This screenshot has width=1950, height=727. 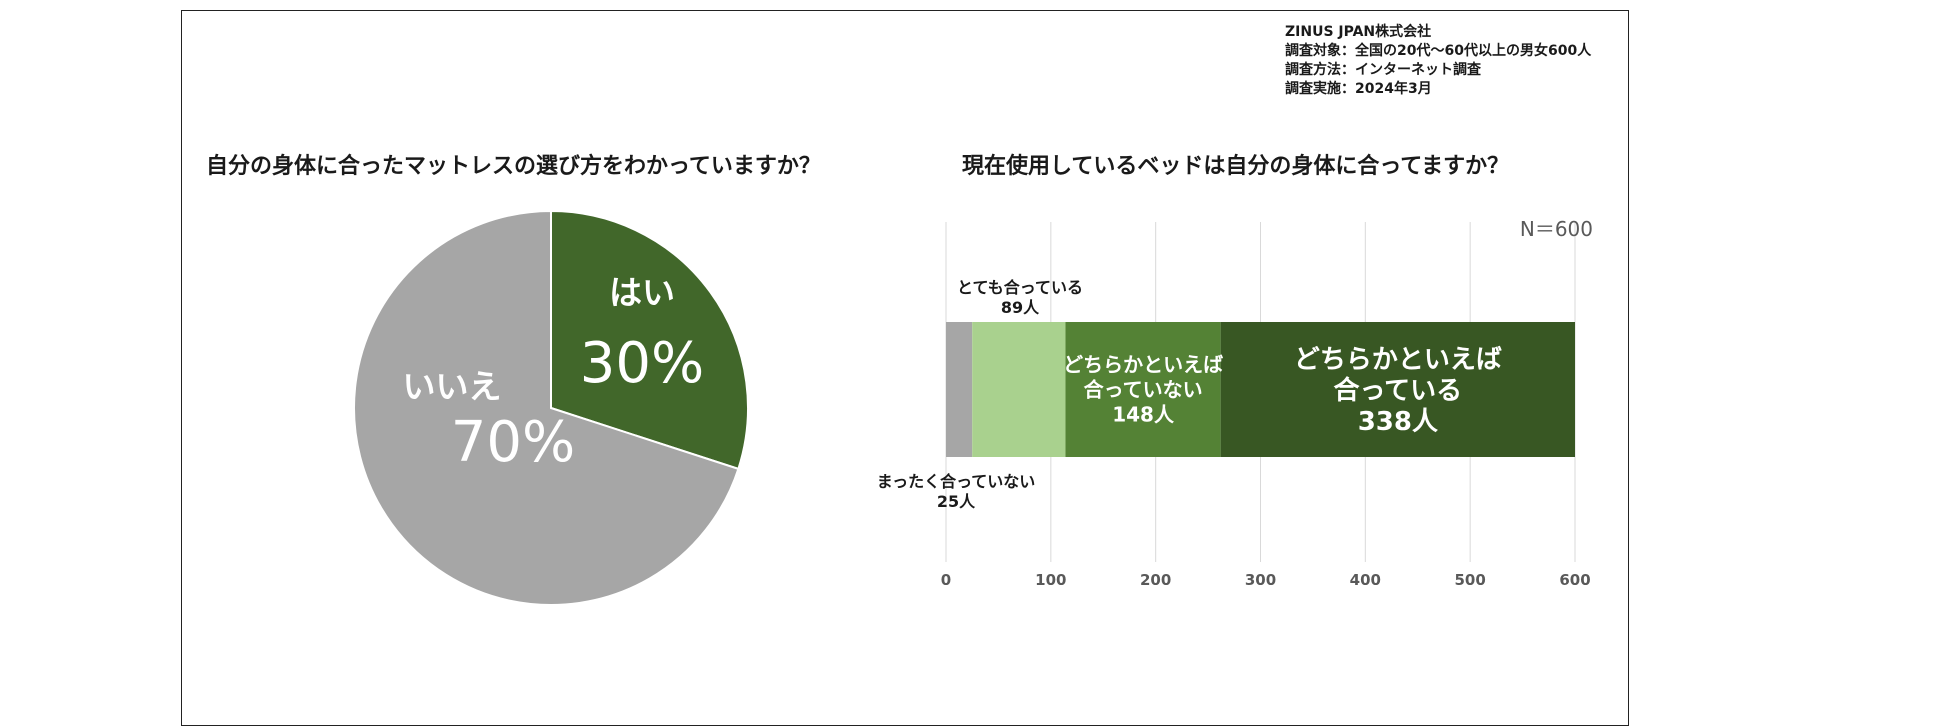 I want to click on bar-segment-label-2: どちらかといえば合っていない 148人, so click(x=1143, y=390).